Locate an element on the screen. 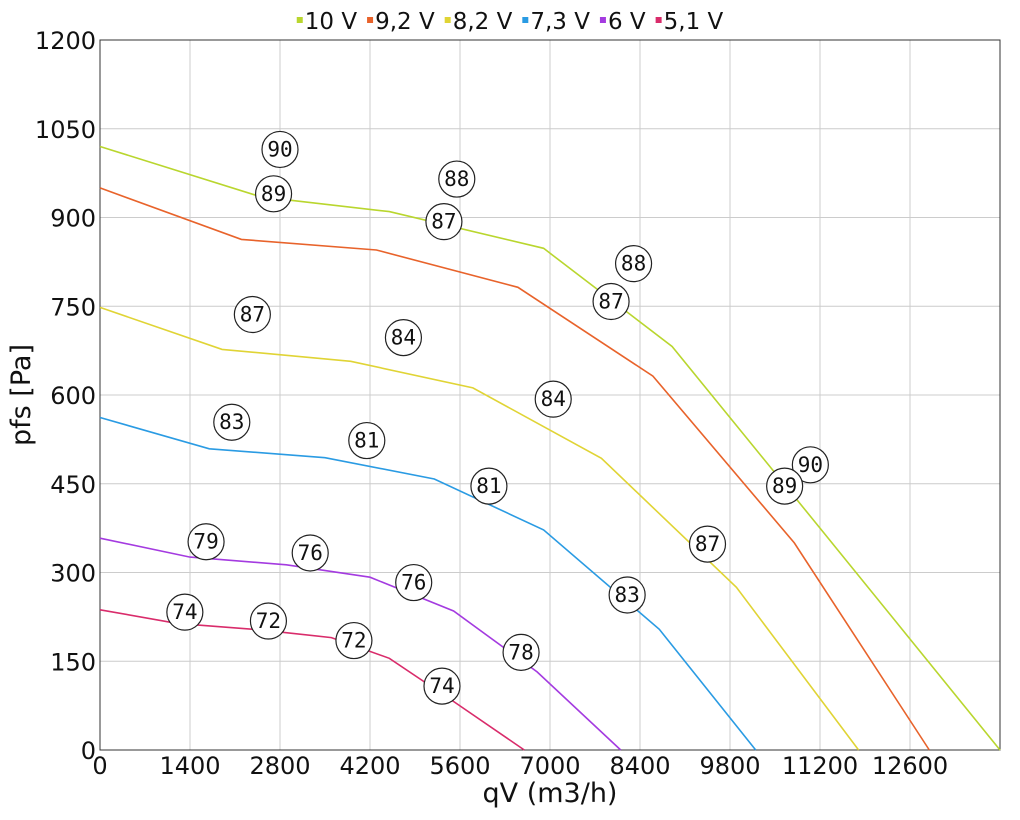 The height and width of the screenshot is (820, 1020). y-tick-label: 1200 is located at coordinates (65, 41).